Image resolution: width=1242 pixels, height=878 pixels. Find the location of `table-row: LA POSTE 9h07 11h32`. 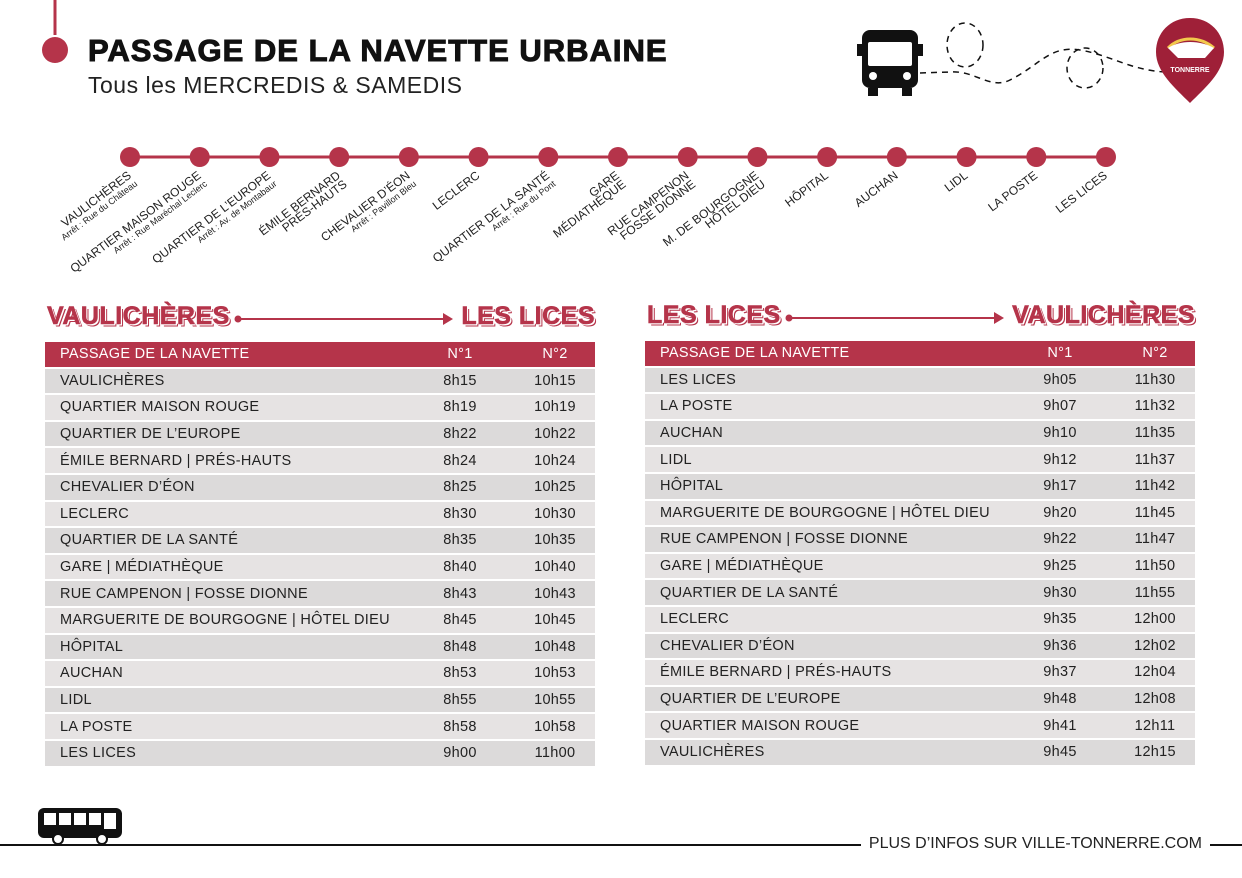

table-row: LA POSTE 9h07 11h32 is located at coordinates (920, 406).